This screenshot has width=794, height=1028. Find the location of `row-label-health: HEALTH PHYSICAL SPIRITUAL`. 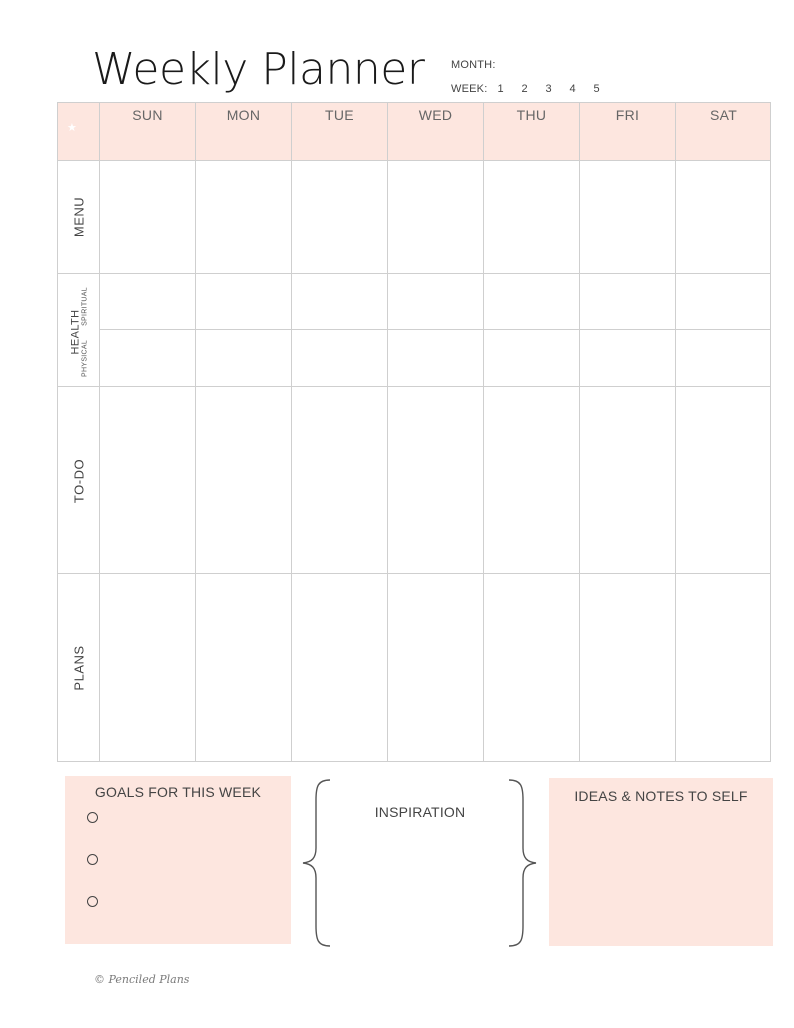

row-label-health: HEALTH PHYSICAL SPIRITUAL is located at coordinates (79, 332).